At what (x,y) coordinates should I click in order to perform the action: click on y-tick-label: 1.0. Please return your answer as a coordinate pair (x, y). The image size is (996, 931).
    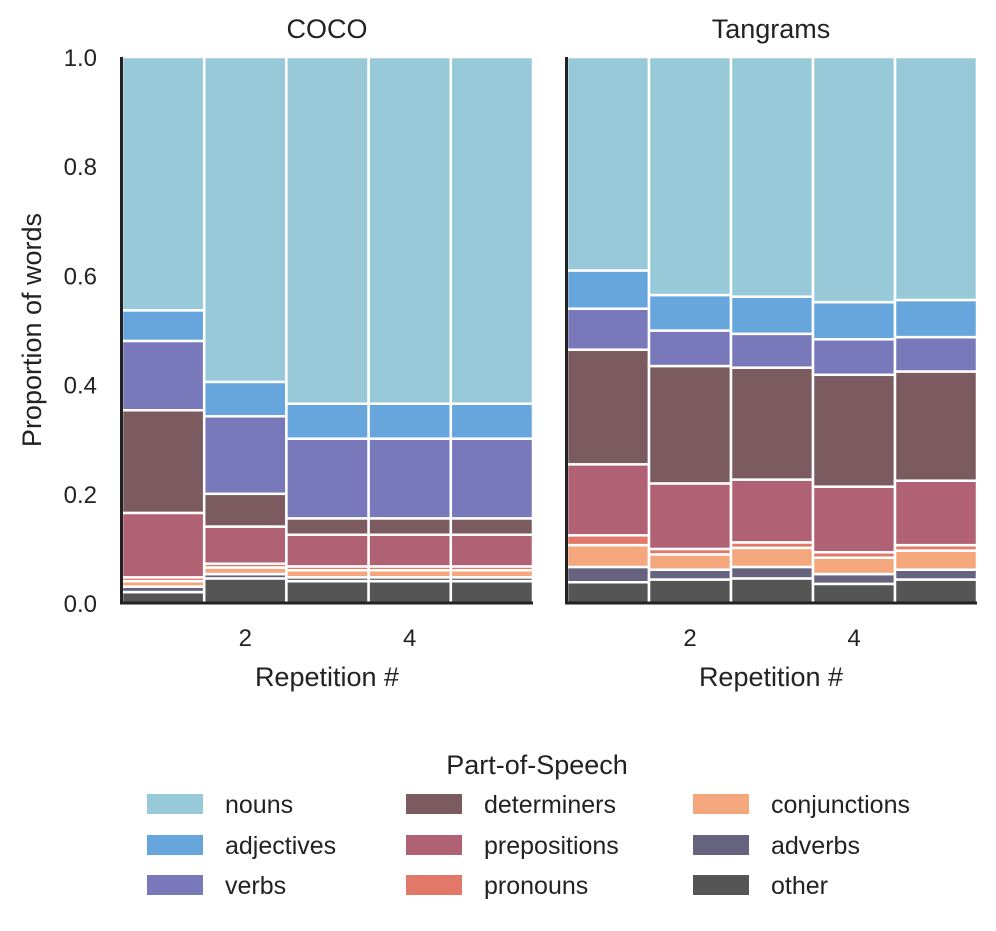
    Looking at the image, I should click on (80, 58).